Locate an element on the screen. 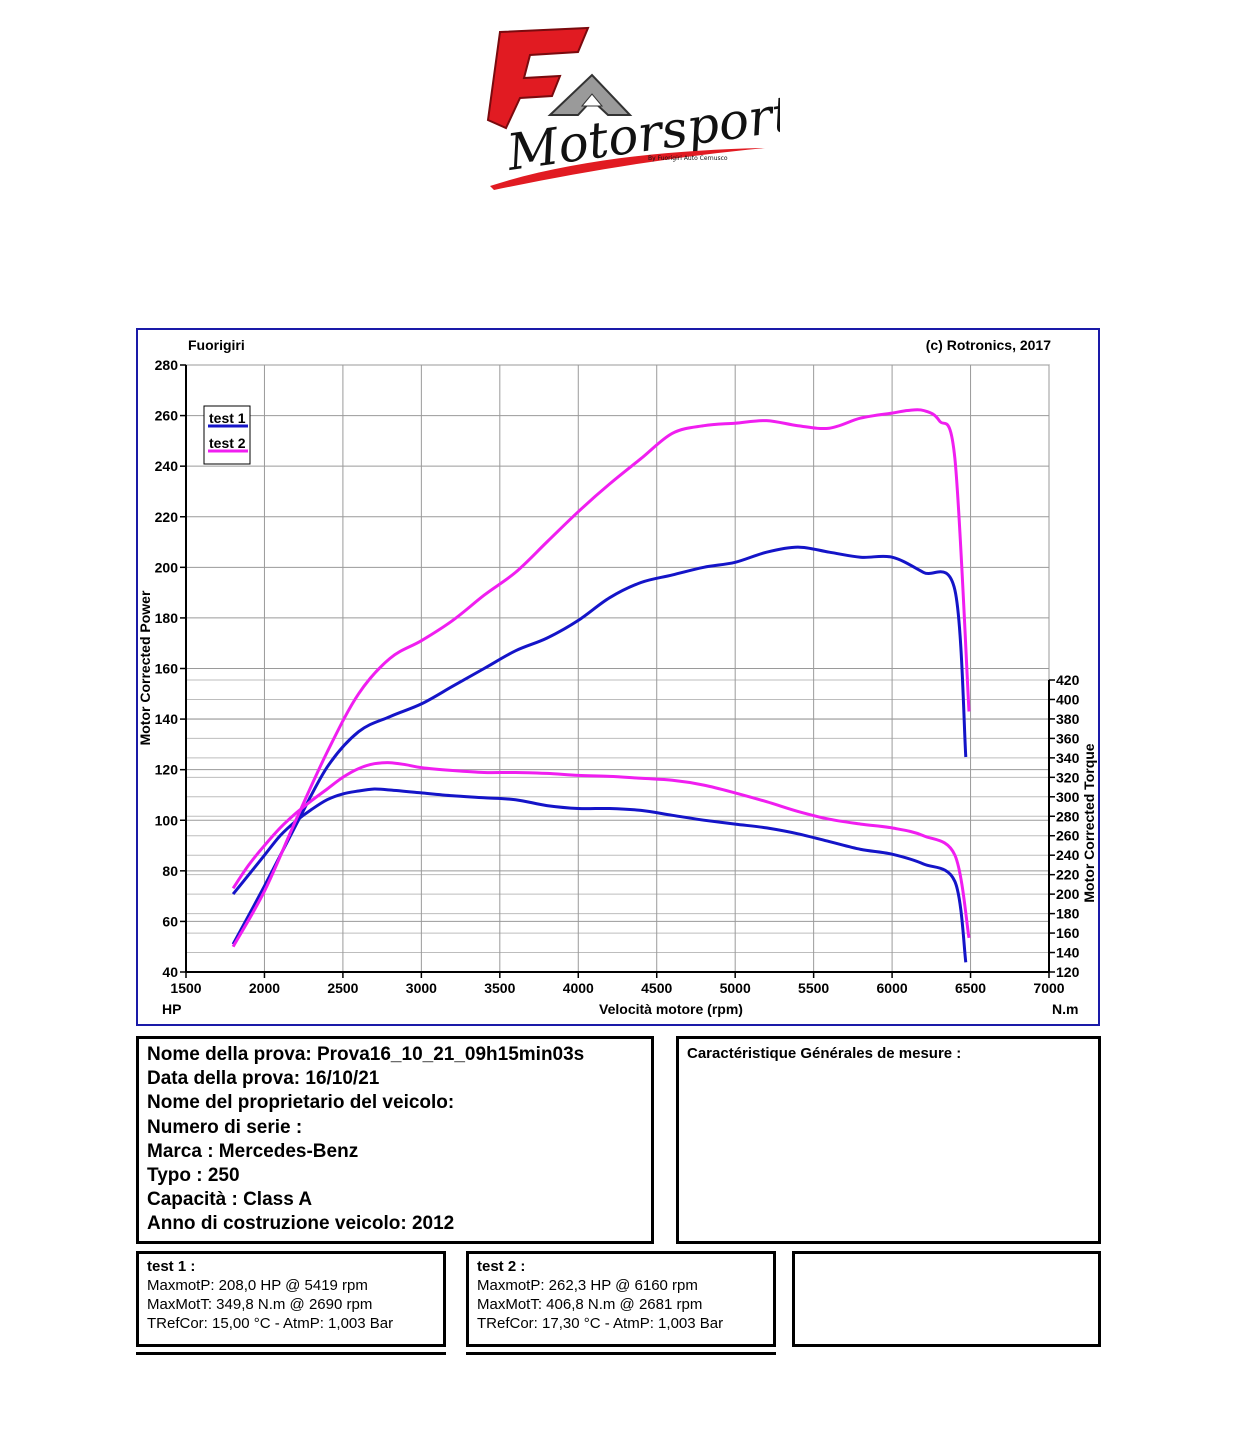 Image resolution: width=1240 pixels, height=1456 pixels. info-type: Typo : 250 is located at coordinates (193, 1176).